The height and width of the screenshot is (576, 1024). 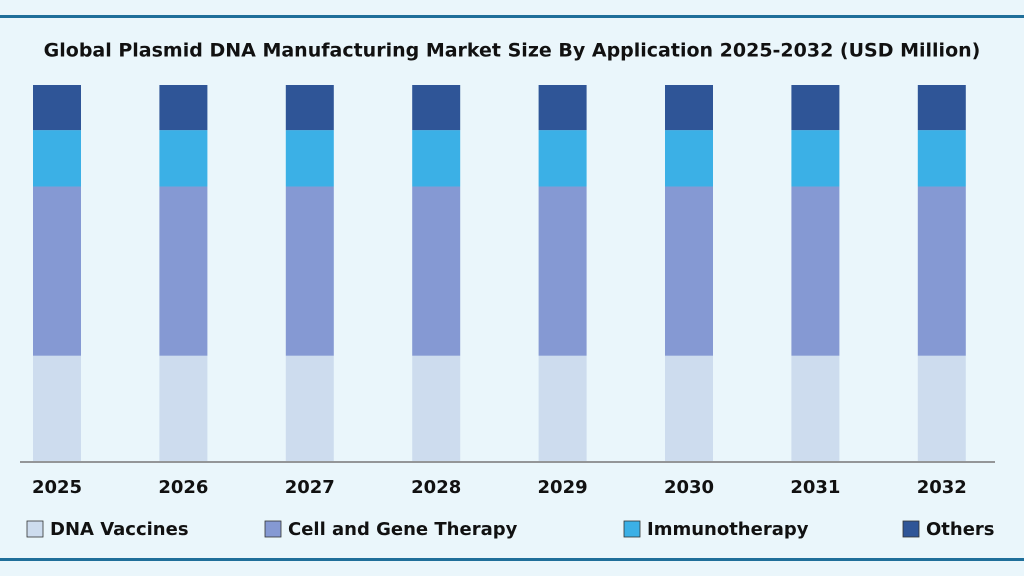 I want to click on x-tick-label: 2028, so click(x=436, y=487).